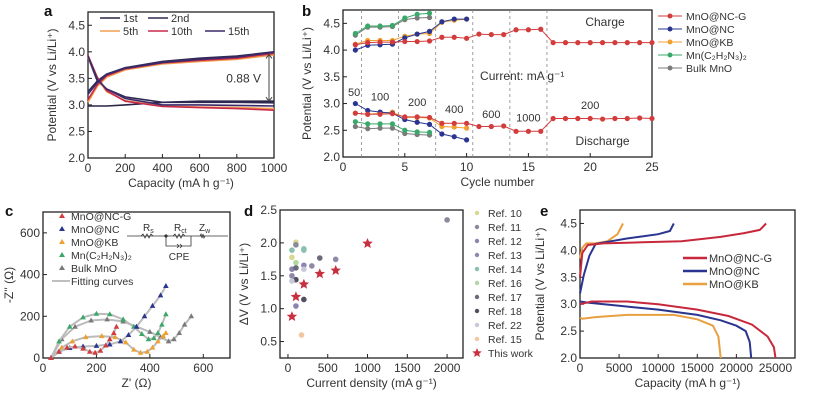 This screenshot has height=402, width=813. What do you see at coordinates (367, 368) in the screenshot?
I see `x-tick-label: 1000` at bounding box center [367, 368].